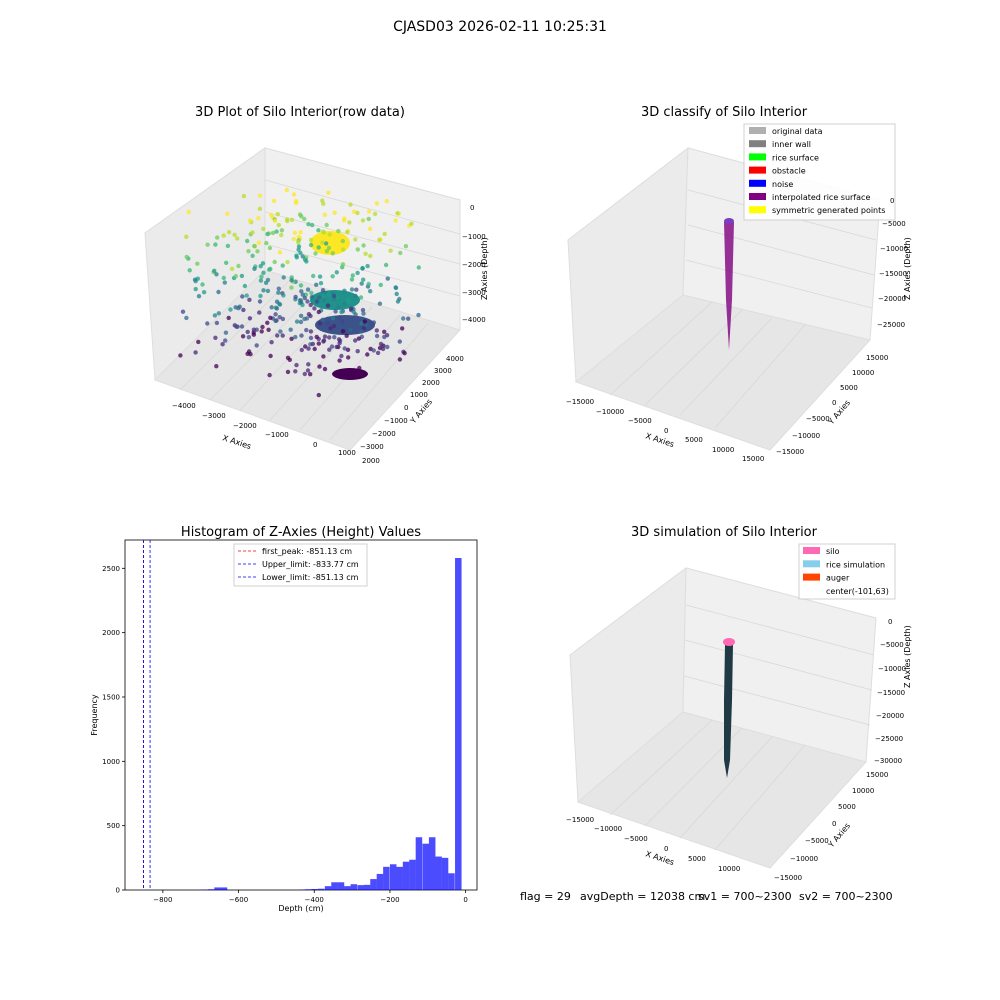 The width and height of the screenshot is (1000, 1000). What do you see at coordinates (742, 727) in the screenshot?
I see `simulation-3d-grid` at bounding box center [742, 727].